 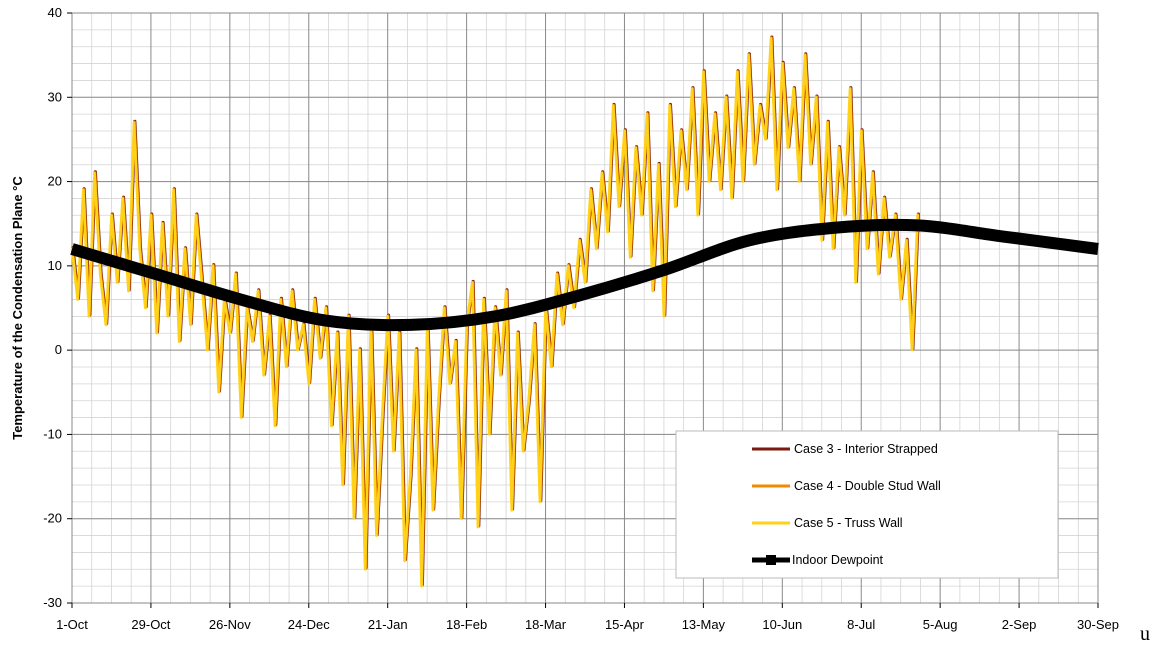 I want to click on x-tick-label: 8-Jul, so click(x=861, y=624).